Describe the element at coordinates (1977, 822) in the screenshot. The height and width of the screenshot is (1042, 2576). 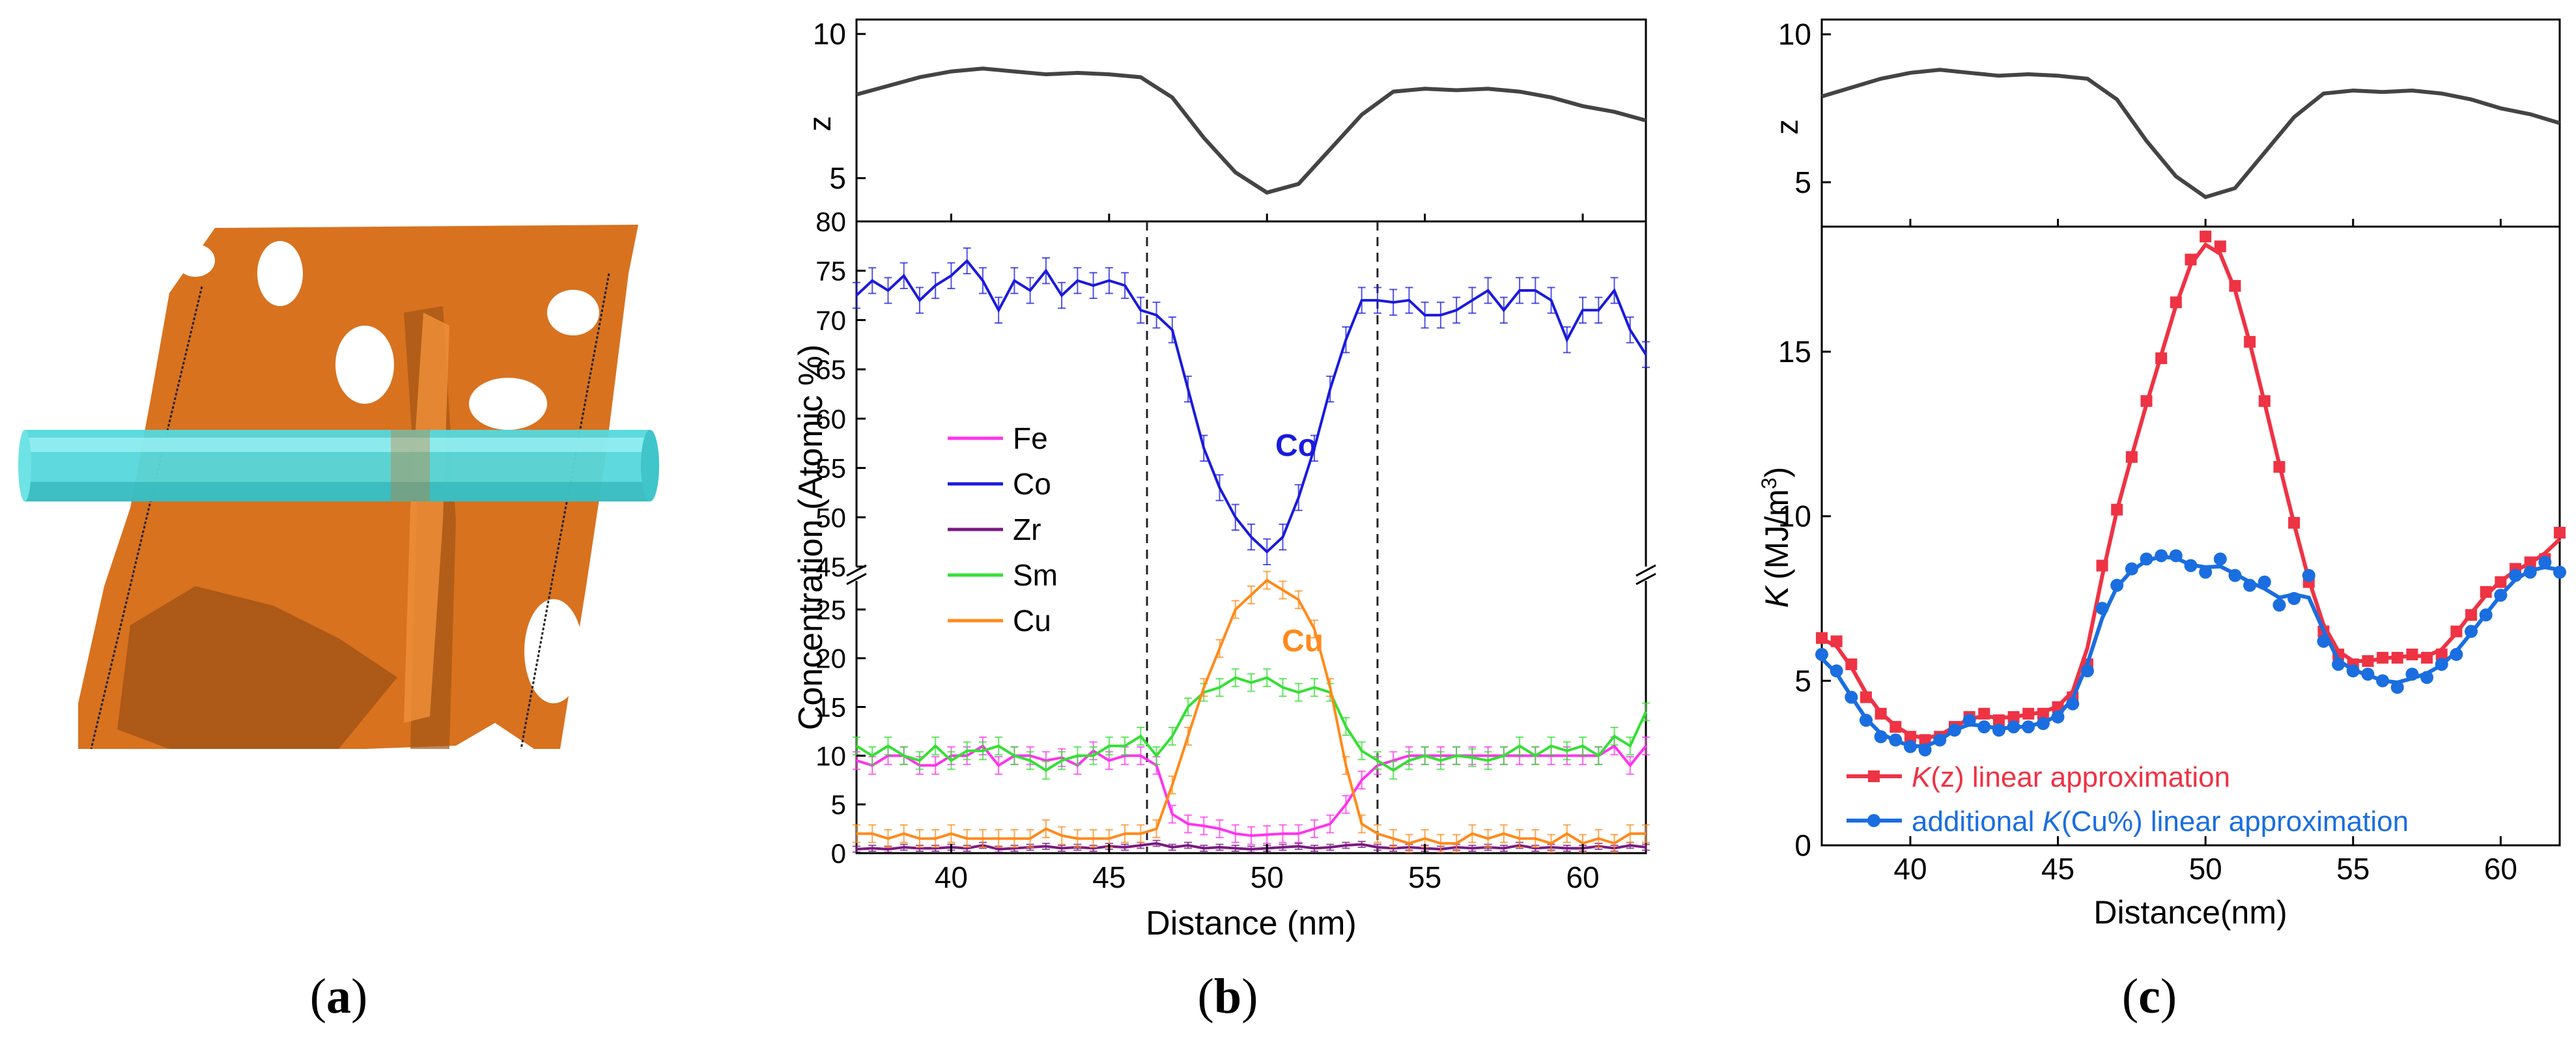
I see `legend-prefix: additional` at that location.